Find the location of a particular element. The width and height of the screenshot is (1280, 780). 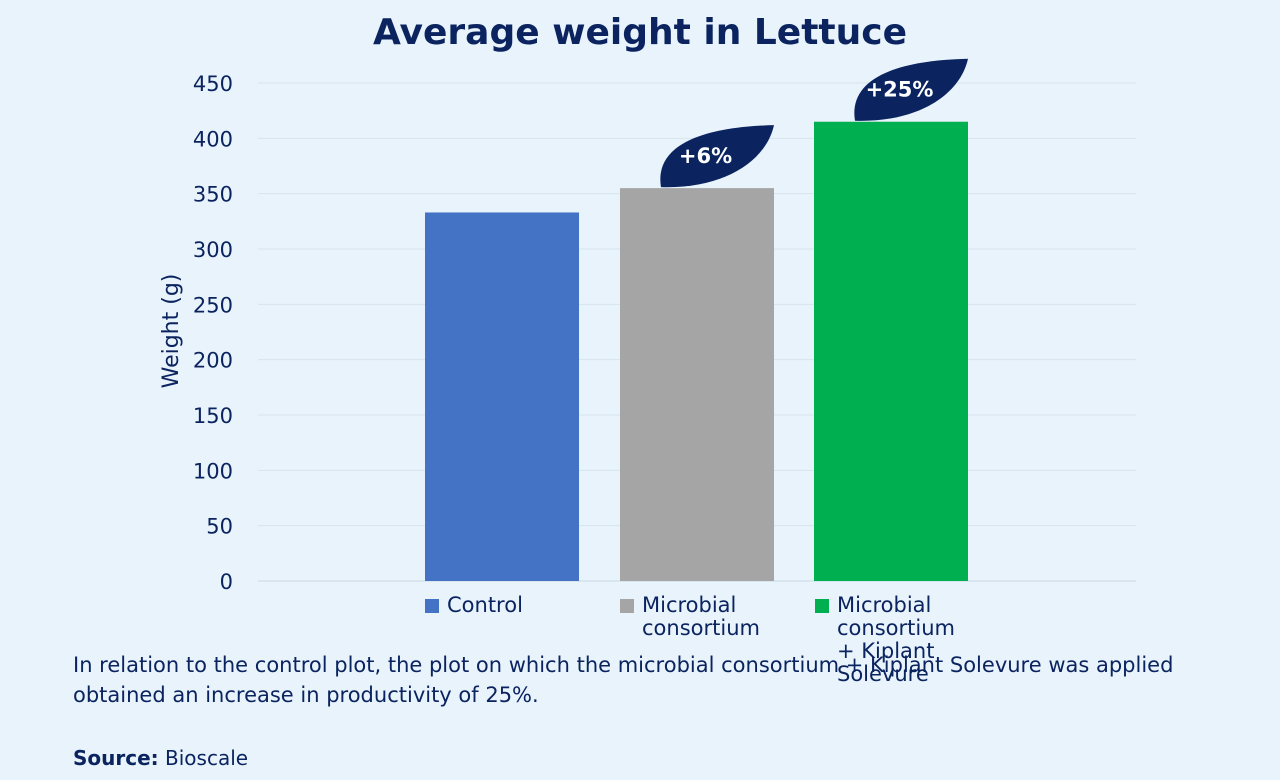

legend-item-microbial-consortium: Microbial consortium is located at coordinates (690, 617).